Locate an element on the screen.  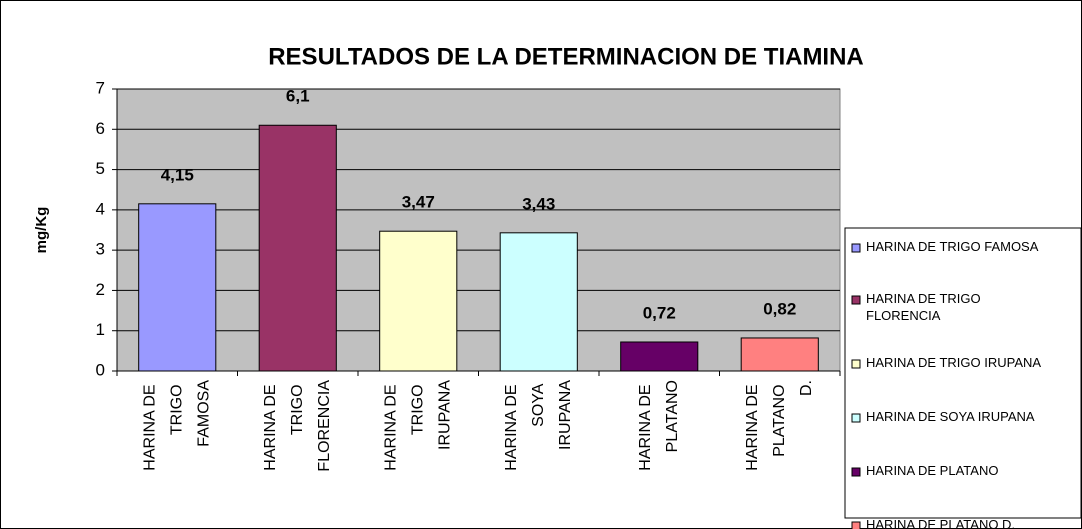
x-tick-label: HARINA DE PLATANO D. is located at coordinates (779, 425).